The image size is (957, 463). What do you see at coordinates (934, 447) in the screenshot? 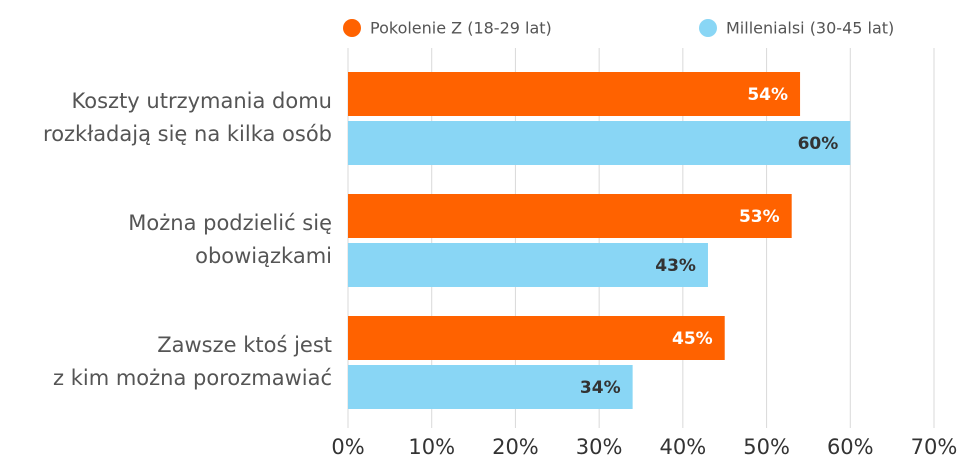
I see `x-tick-label: 70%` at bounding box center [934, 447].